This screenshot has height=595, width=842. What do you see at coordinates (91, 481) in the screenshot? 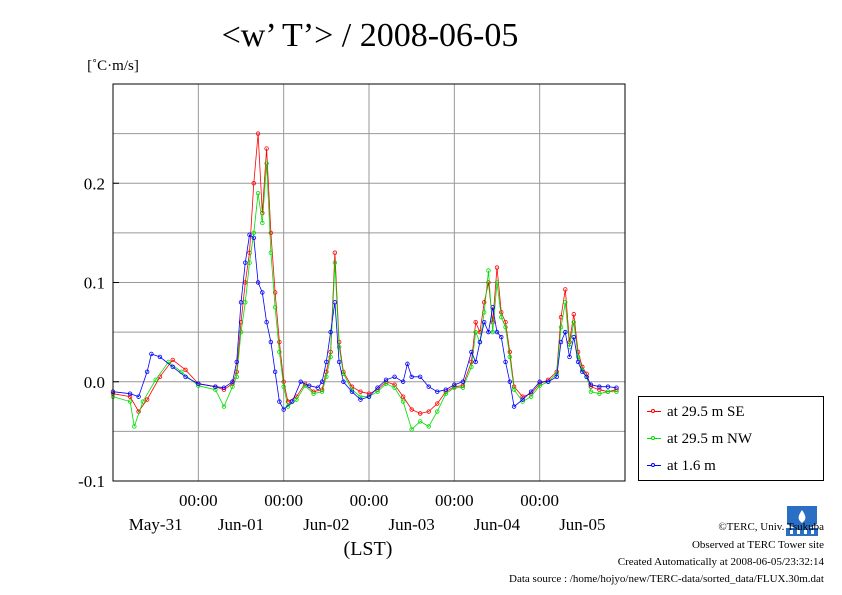
I see `y-tick-label: -0.1` at bounding box center [91, 481].